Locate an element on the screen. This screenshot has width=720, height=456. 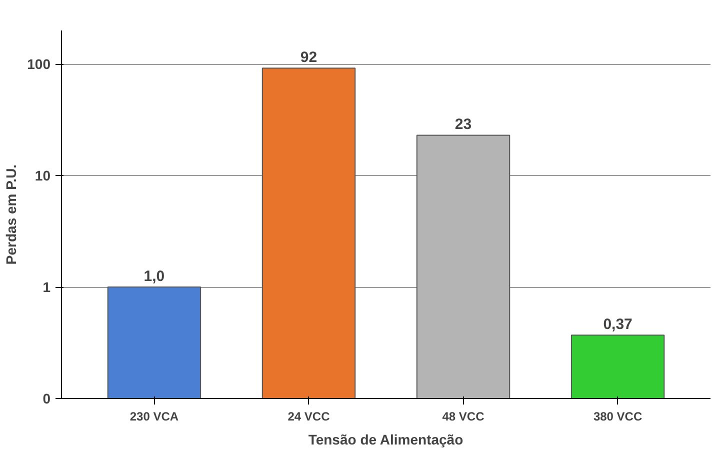
x-tick-label: 380 VCC is located at coordinates (617, 417).